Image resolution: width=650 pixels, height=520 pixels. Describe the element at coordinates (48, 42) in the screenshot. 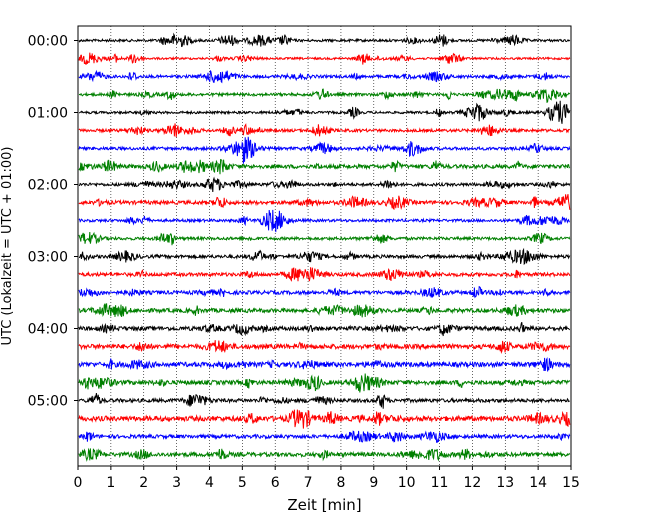

I see `y-tick-label: 00:00` at that location.